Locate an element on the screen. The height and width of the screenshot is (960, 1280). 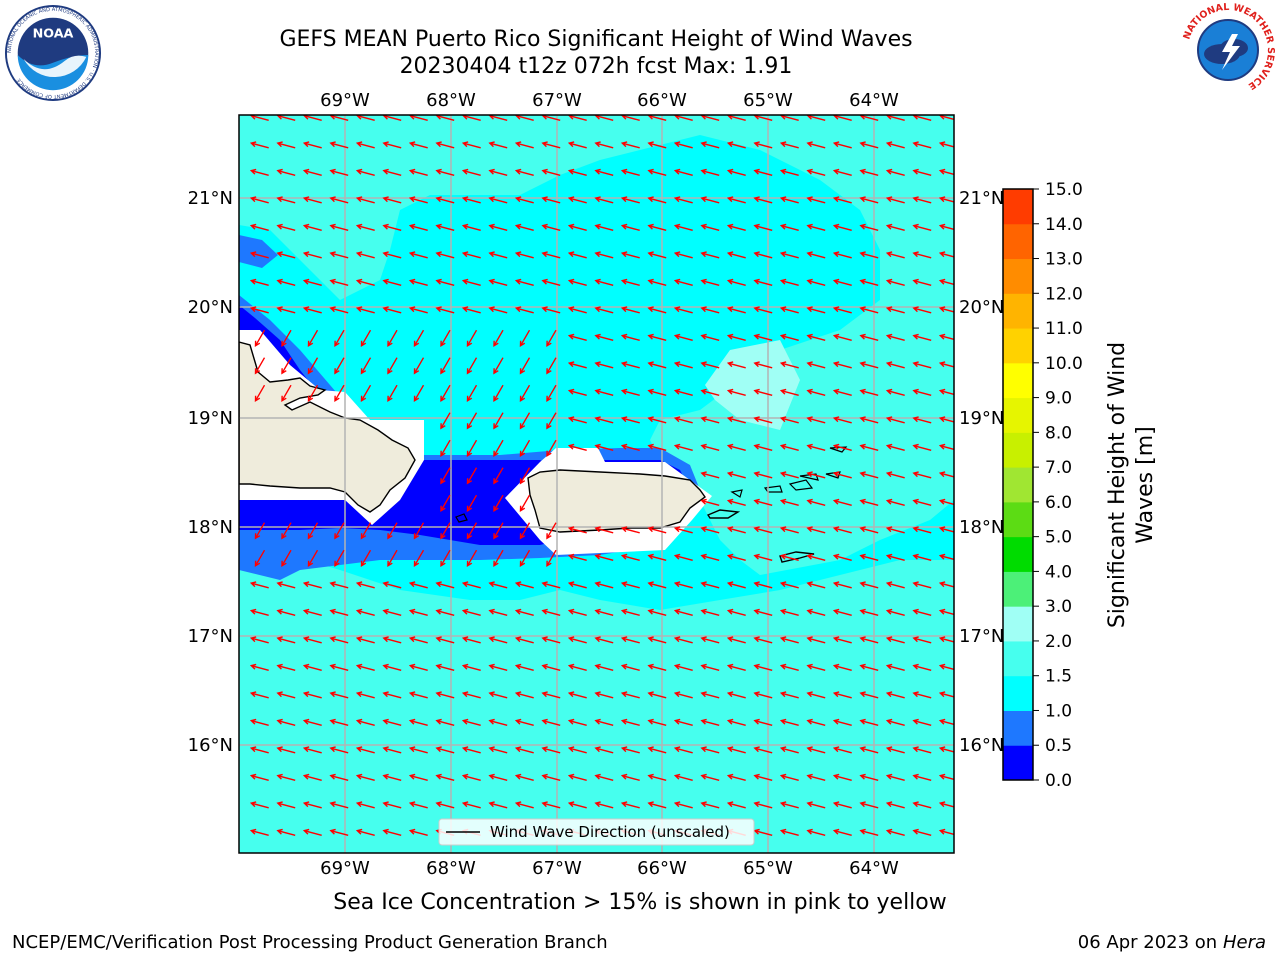
colorbar-label-line1: Significant Height of Wind is located at coordinates (1117, 485).